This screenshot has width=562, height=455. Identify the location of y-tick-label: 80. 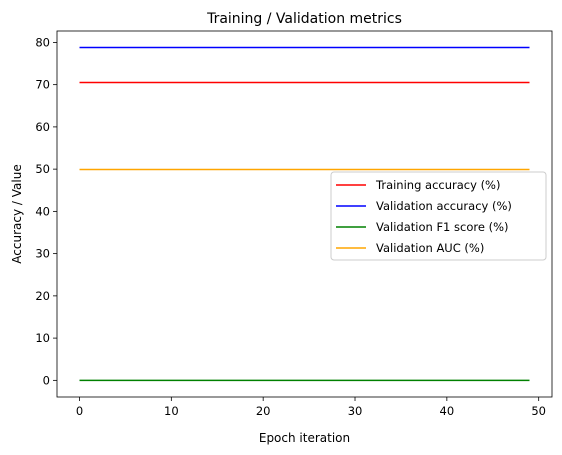
(42, 42).